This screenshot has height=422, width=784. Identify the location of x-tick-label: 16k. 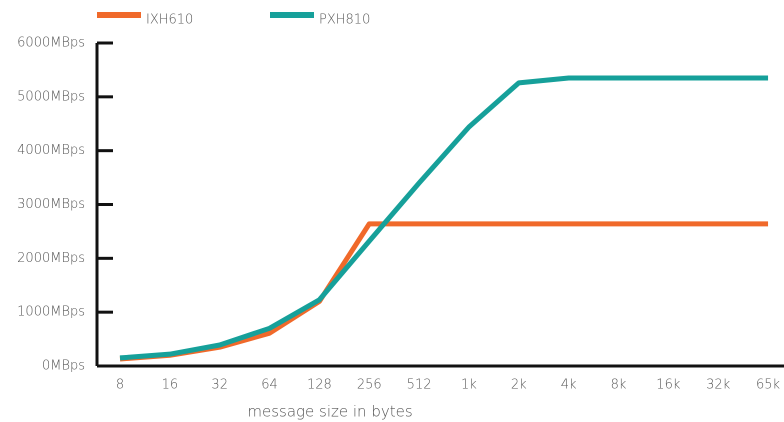
(668, 385).